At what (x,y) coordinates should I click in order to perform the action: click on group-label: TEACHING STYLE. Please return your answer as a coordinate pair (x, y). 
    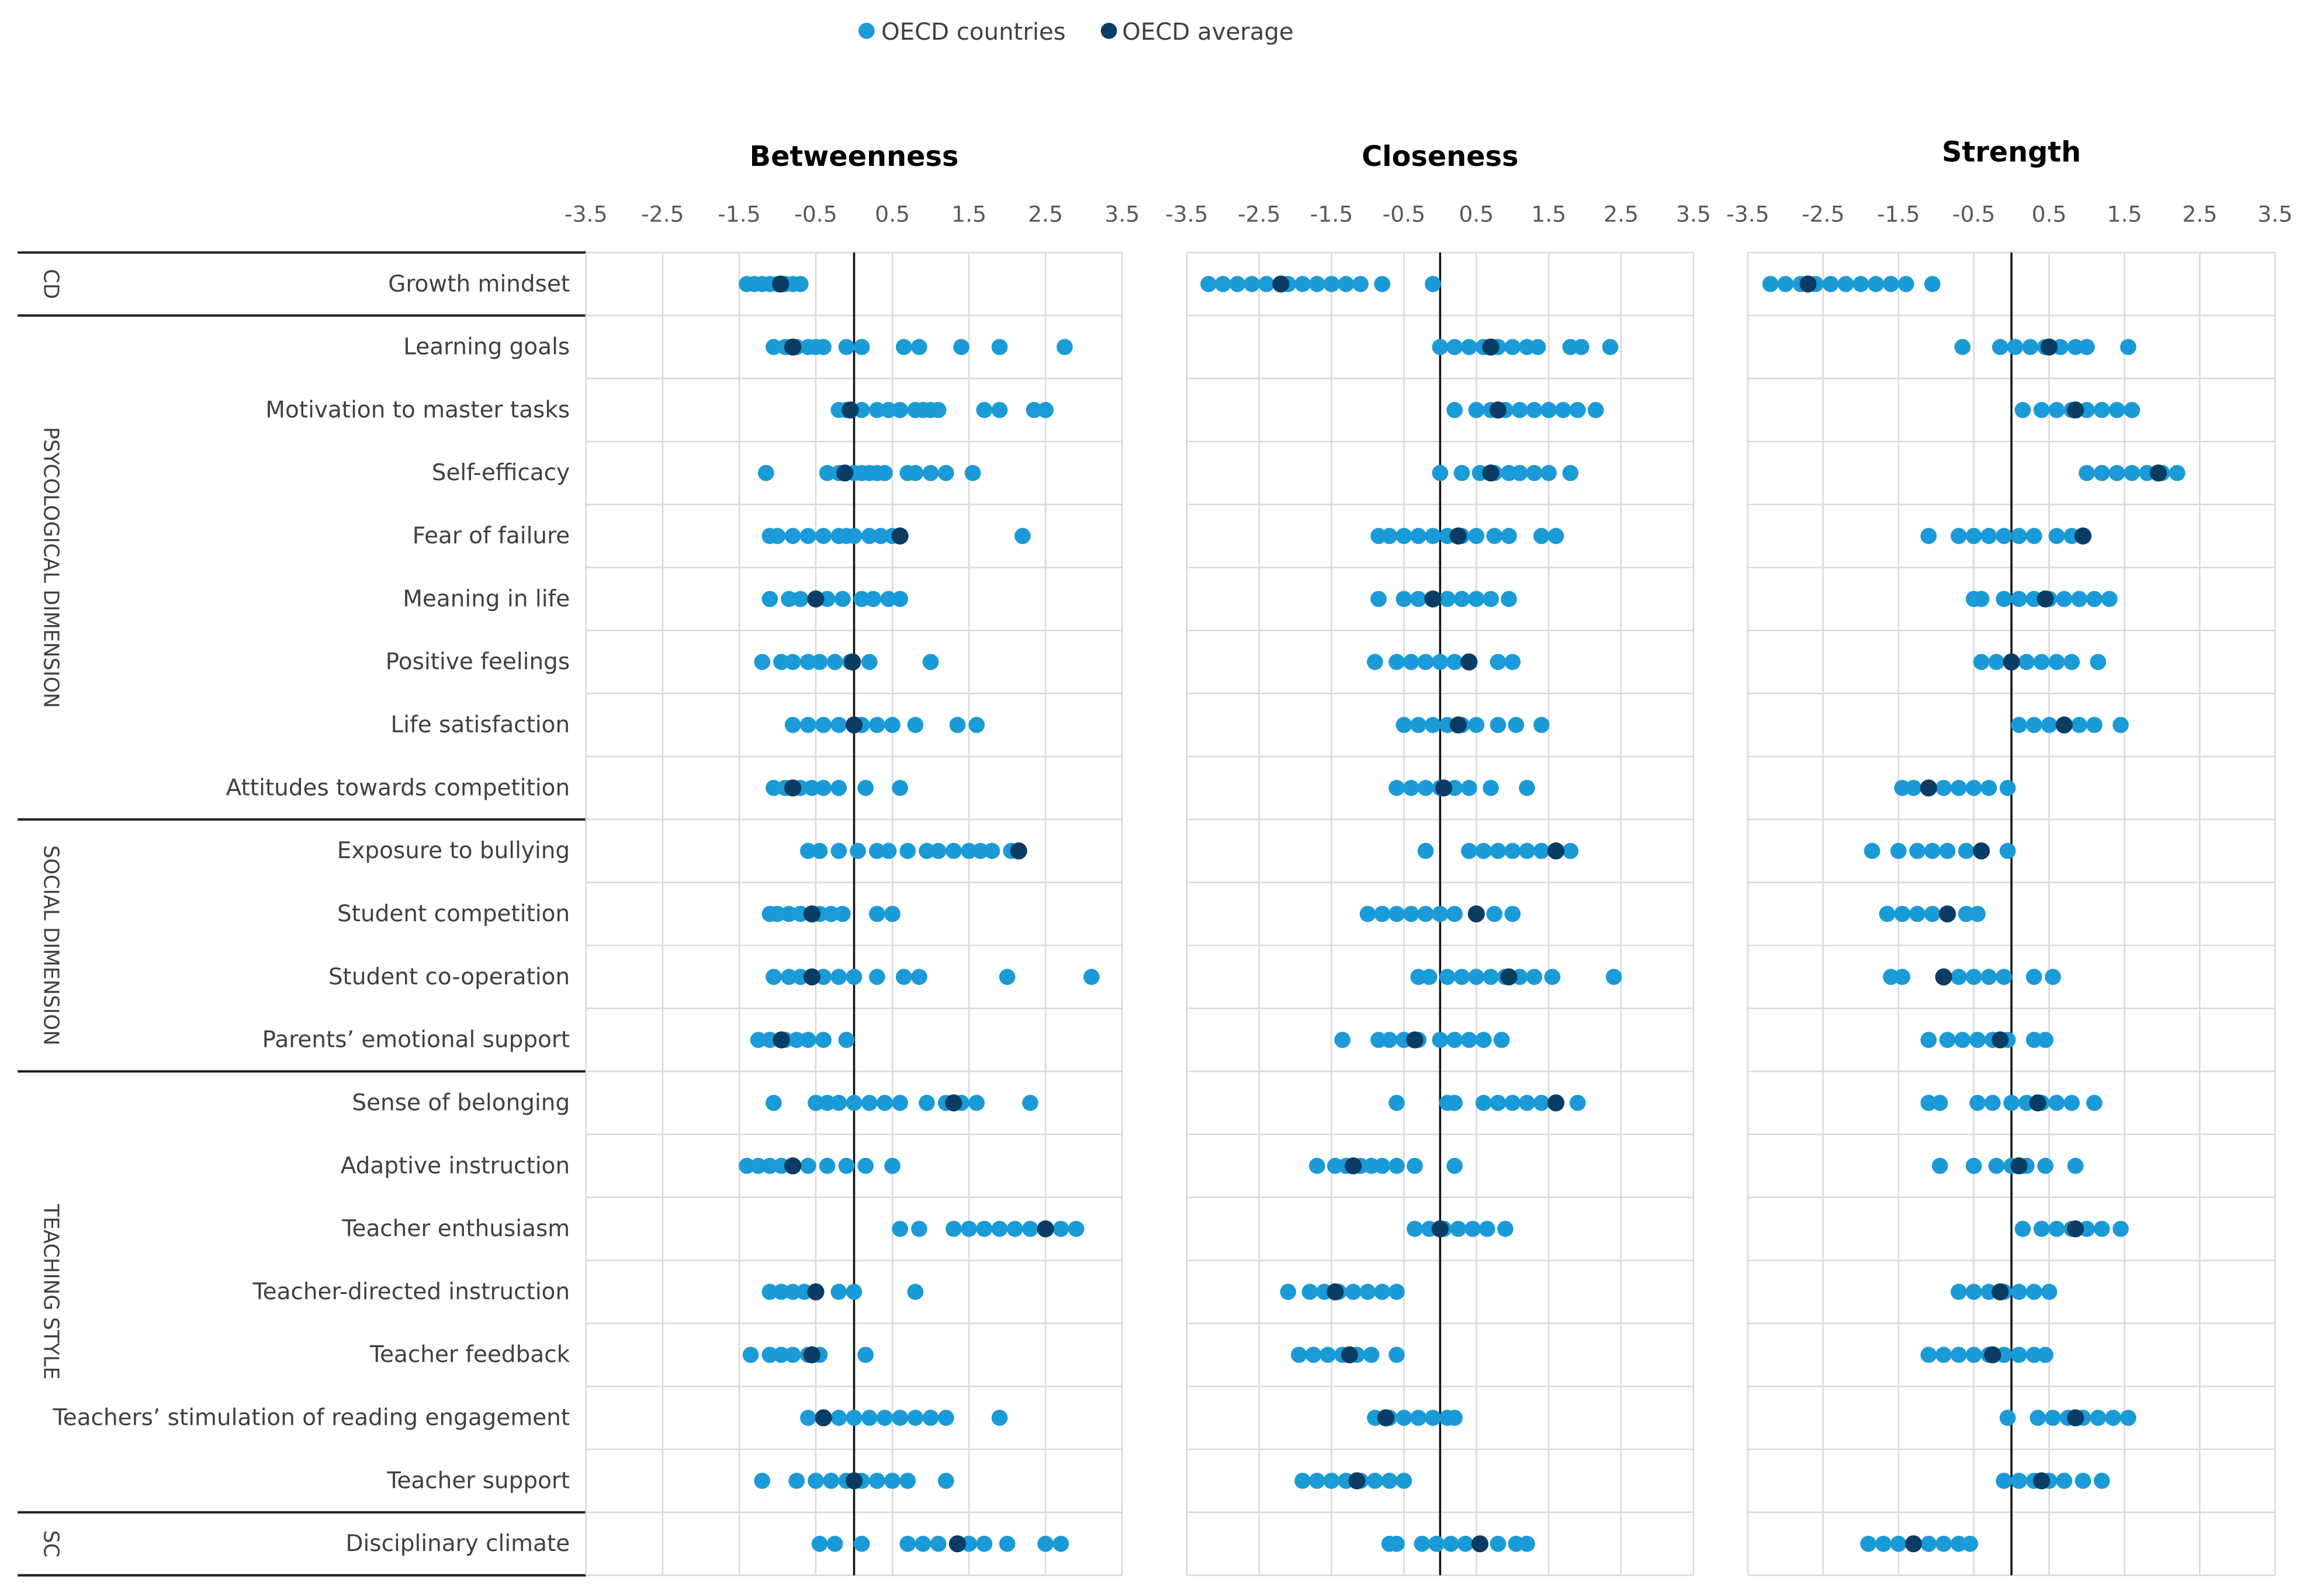
    Looking at the image, I should click on (51, 1291).